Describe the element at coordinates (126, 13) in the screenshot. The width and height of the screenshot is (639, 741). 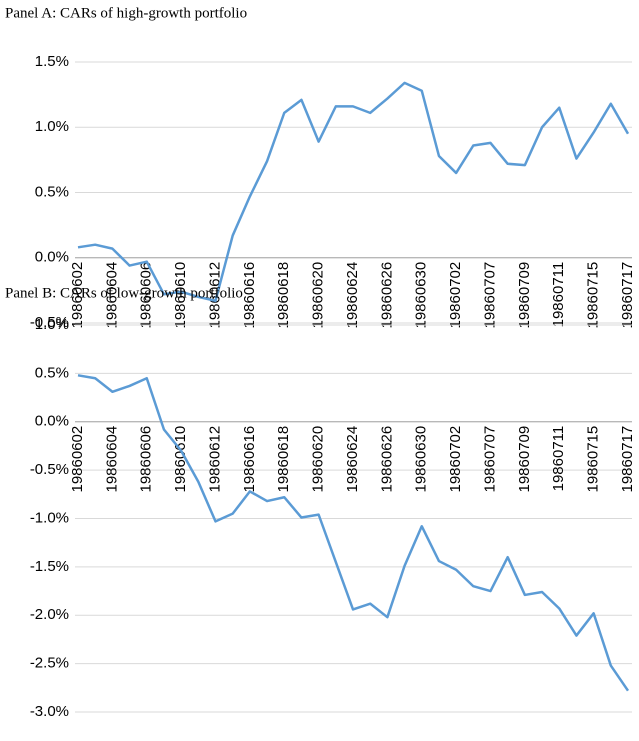
I see `panel-title: Panel A: CARs of high-growth portfolio` at that location.